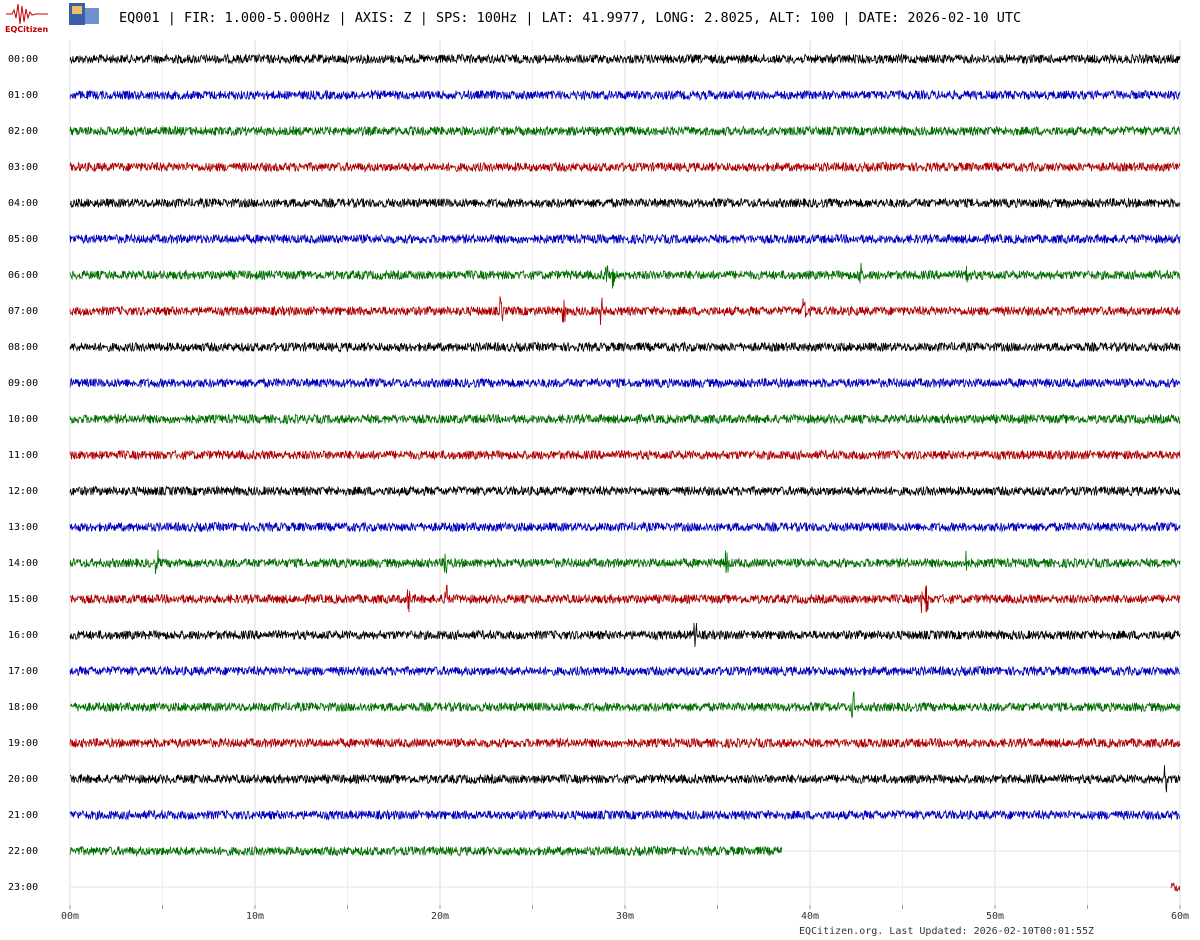  What do you see at coordinates (23, 131) in the screenshot?
I see `row-label: 02:00` at bounding box center [23, 131].